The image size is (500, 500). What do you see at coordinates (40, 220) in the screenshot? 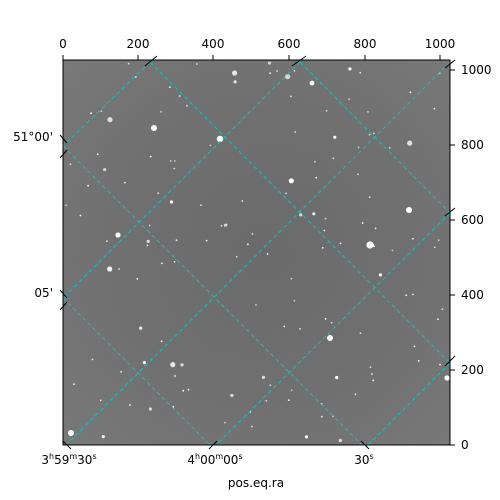
I see `left-axis: 51°00' 05'` at bounding box center [40, 220].